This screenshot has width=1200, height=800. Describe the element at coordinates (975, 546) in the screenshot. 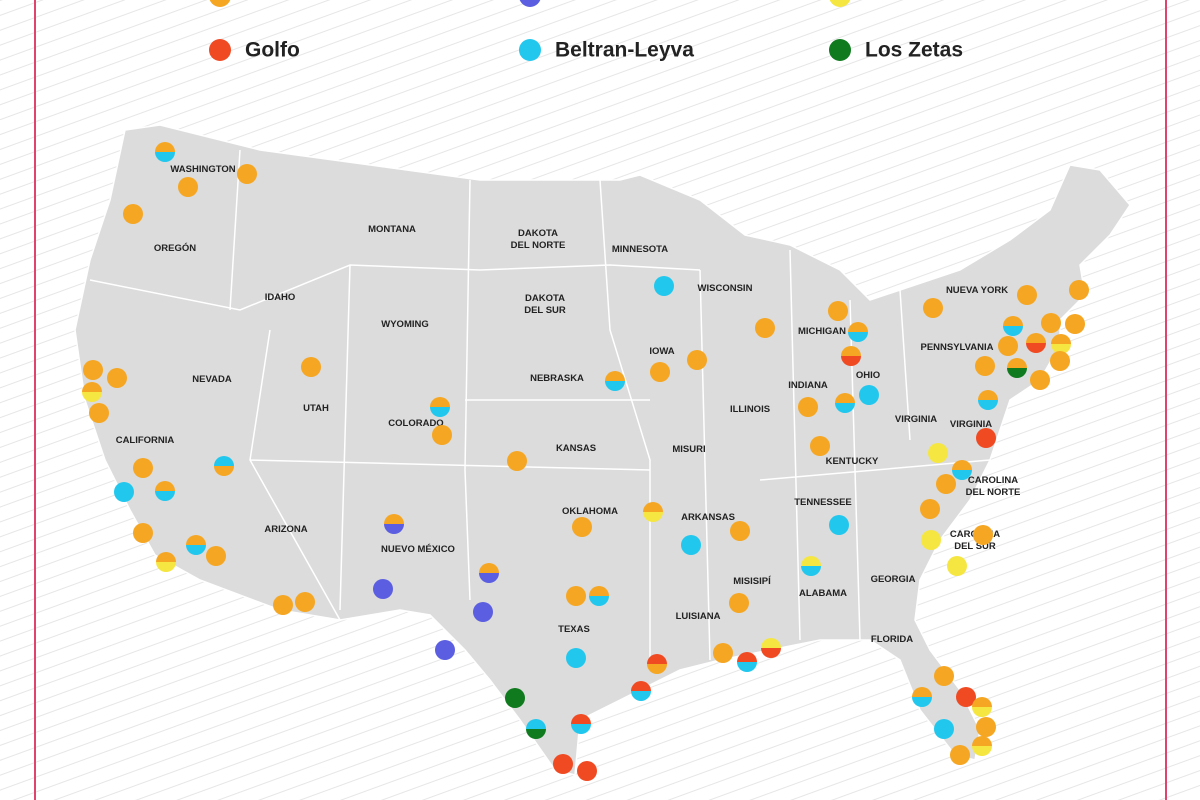

I see `state-label: DEL SUR` at that location.